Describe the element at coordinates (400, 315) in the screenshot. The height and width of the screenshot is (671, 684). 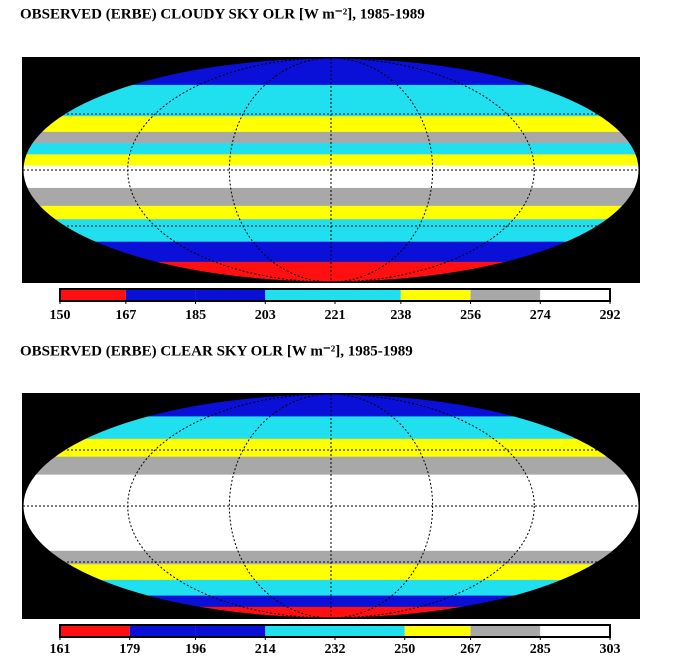
I see `colorbar-tick-label: 238` at that location.